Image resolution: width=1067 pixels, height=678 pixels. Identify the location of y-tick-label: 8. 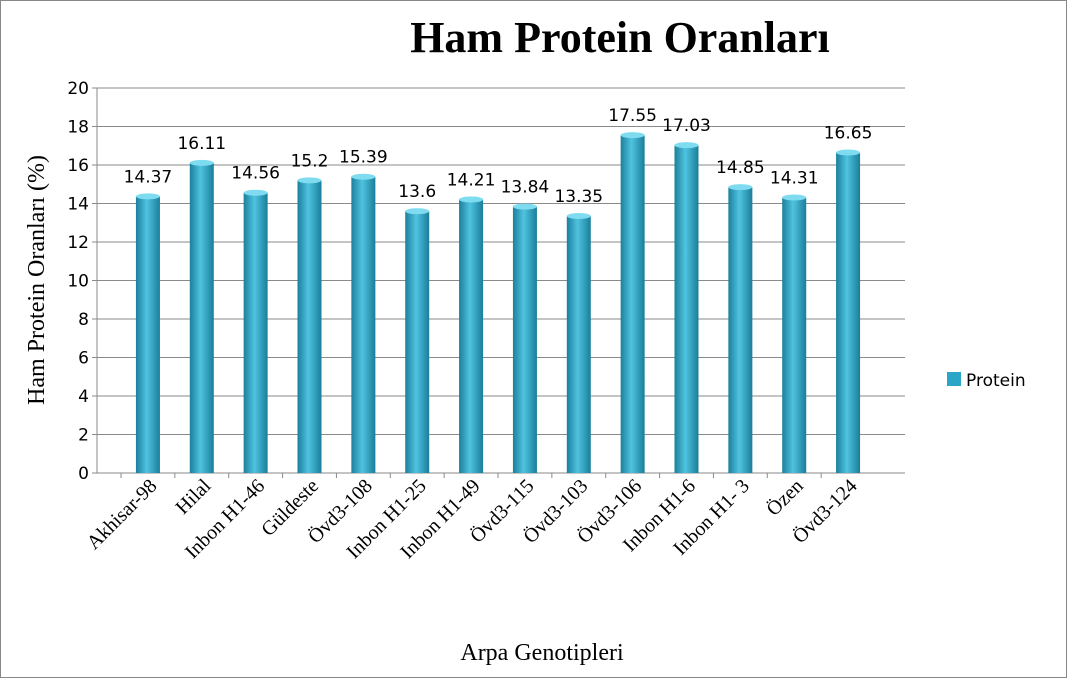
(83, 320).